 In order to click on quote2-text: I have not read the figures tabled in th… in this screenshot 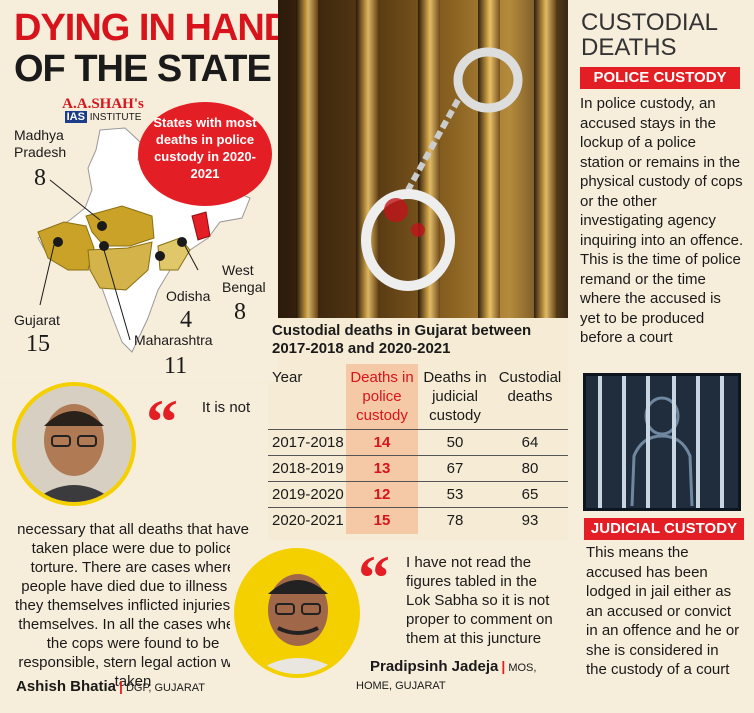, I will do `click(479, 600)`.